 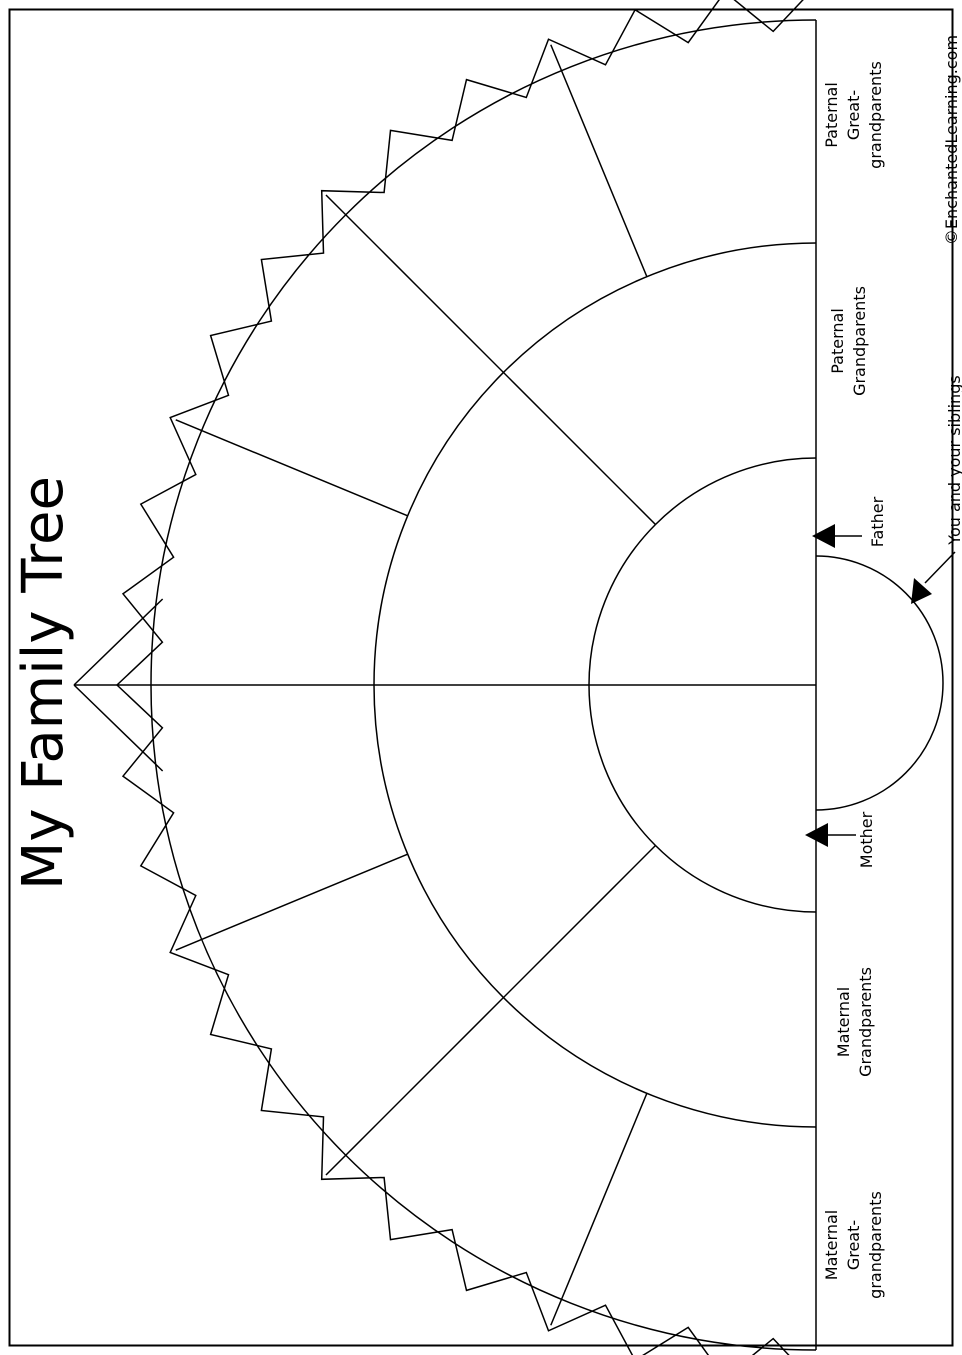 What do you see at coordinates (854, 1022) in the screenshot?
I see `label-maternal-grandparents: Maternal Grandparents` at bounding box center [854, 1022].